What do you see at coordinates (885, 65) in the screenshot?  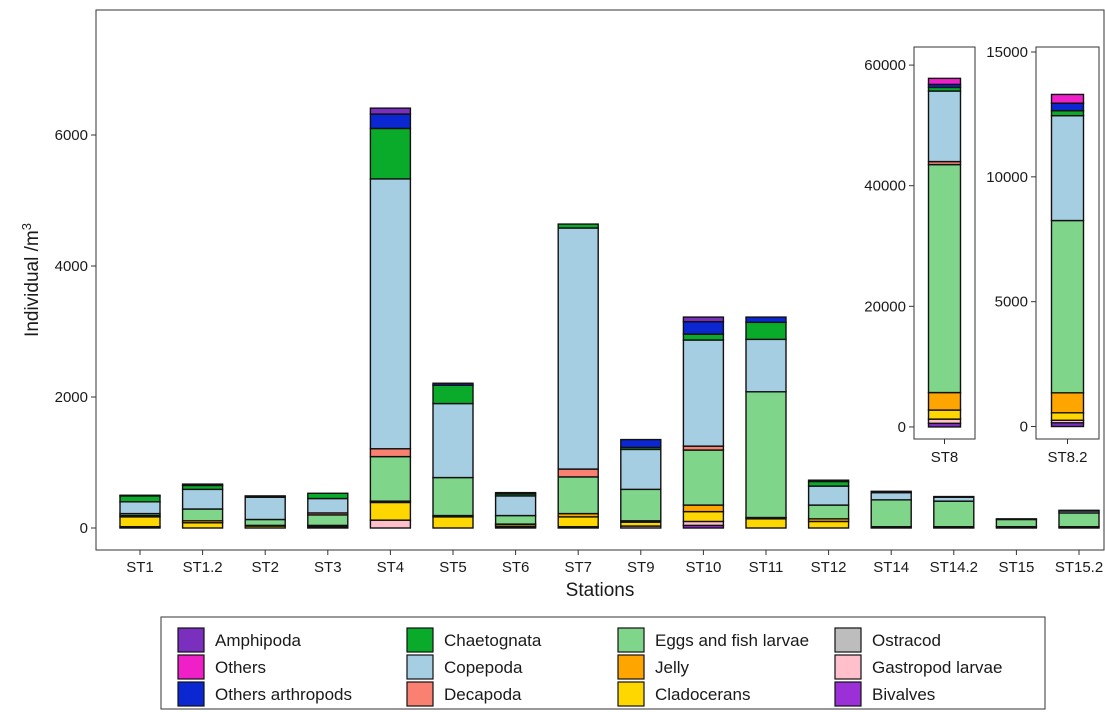 I see `inset-y-tick-label: 60000` at bounding box center [885, 65].